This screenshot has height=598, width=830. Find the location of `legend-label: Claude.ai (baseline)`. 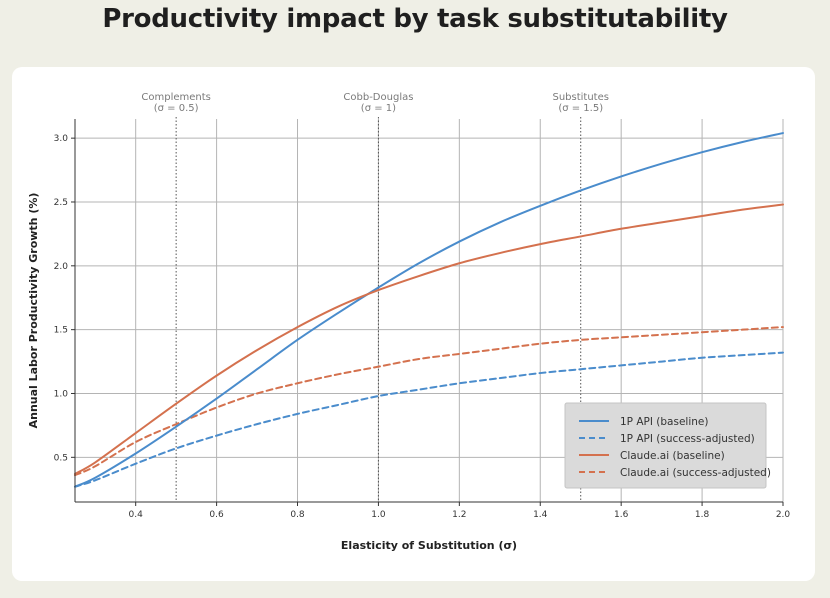

legend-label: Claude.ai (baseline) is located at coordinates (672, 456).